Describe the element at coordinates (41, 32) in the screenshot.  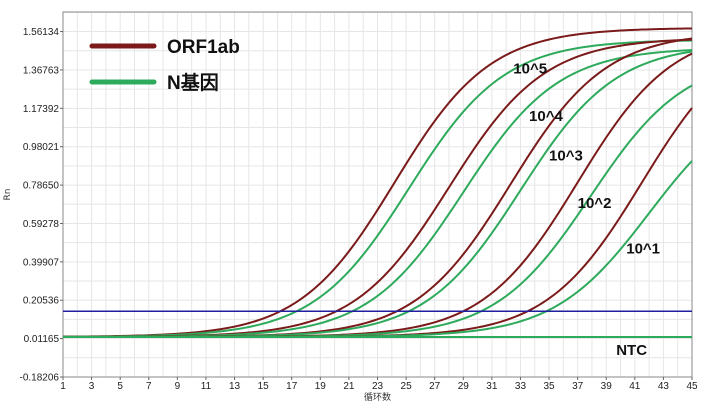
I see `y-tick-label: 1.56134` at that location.